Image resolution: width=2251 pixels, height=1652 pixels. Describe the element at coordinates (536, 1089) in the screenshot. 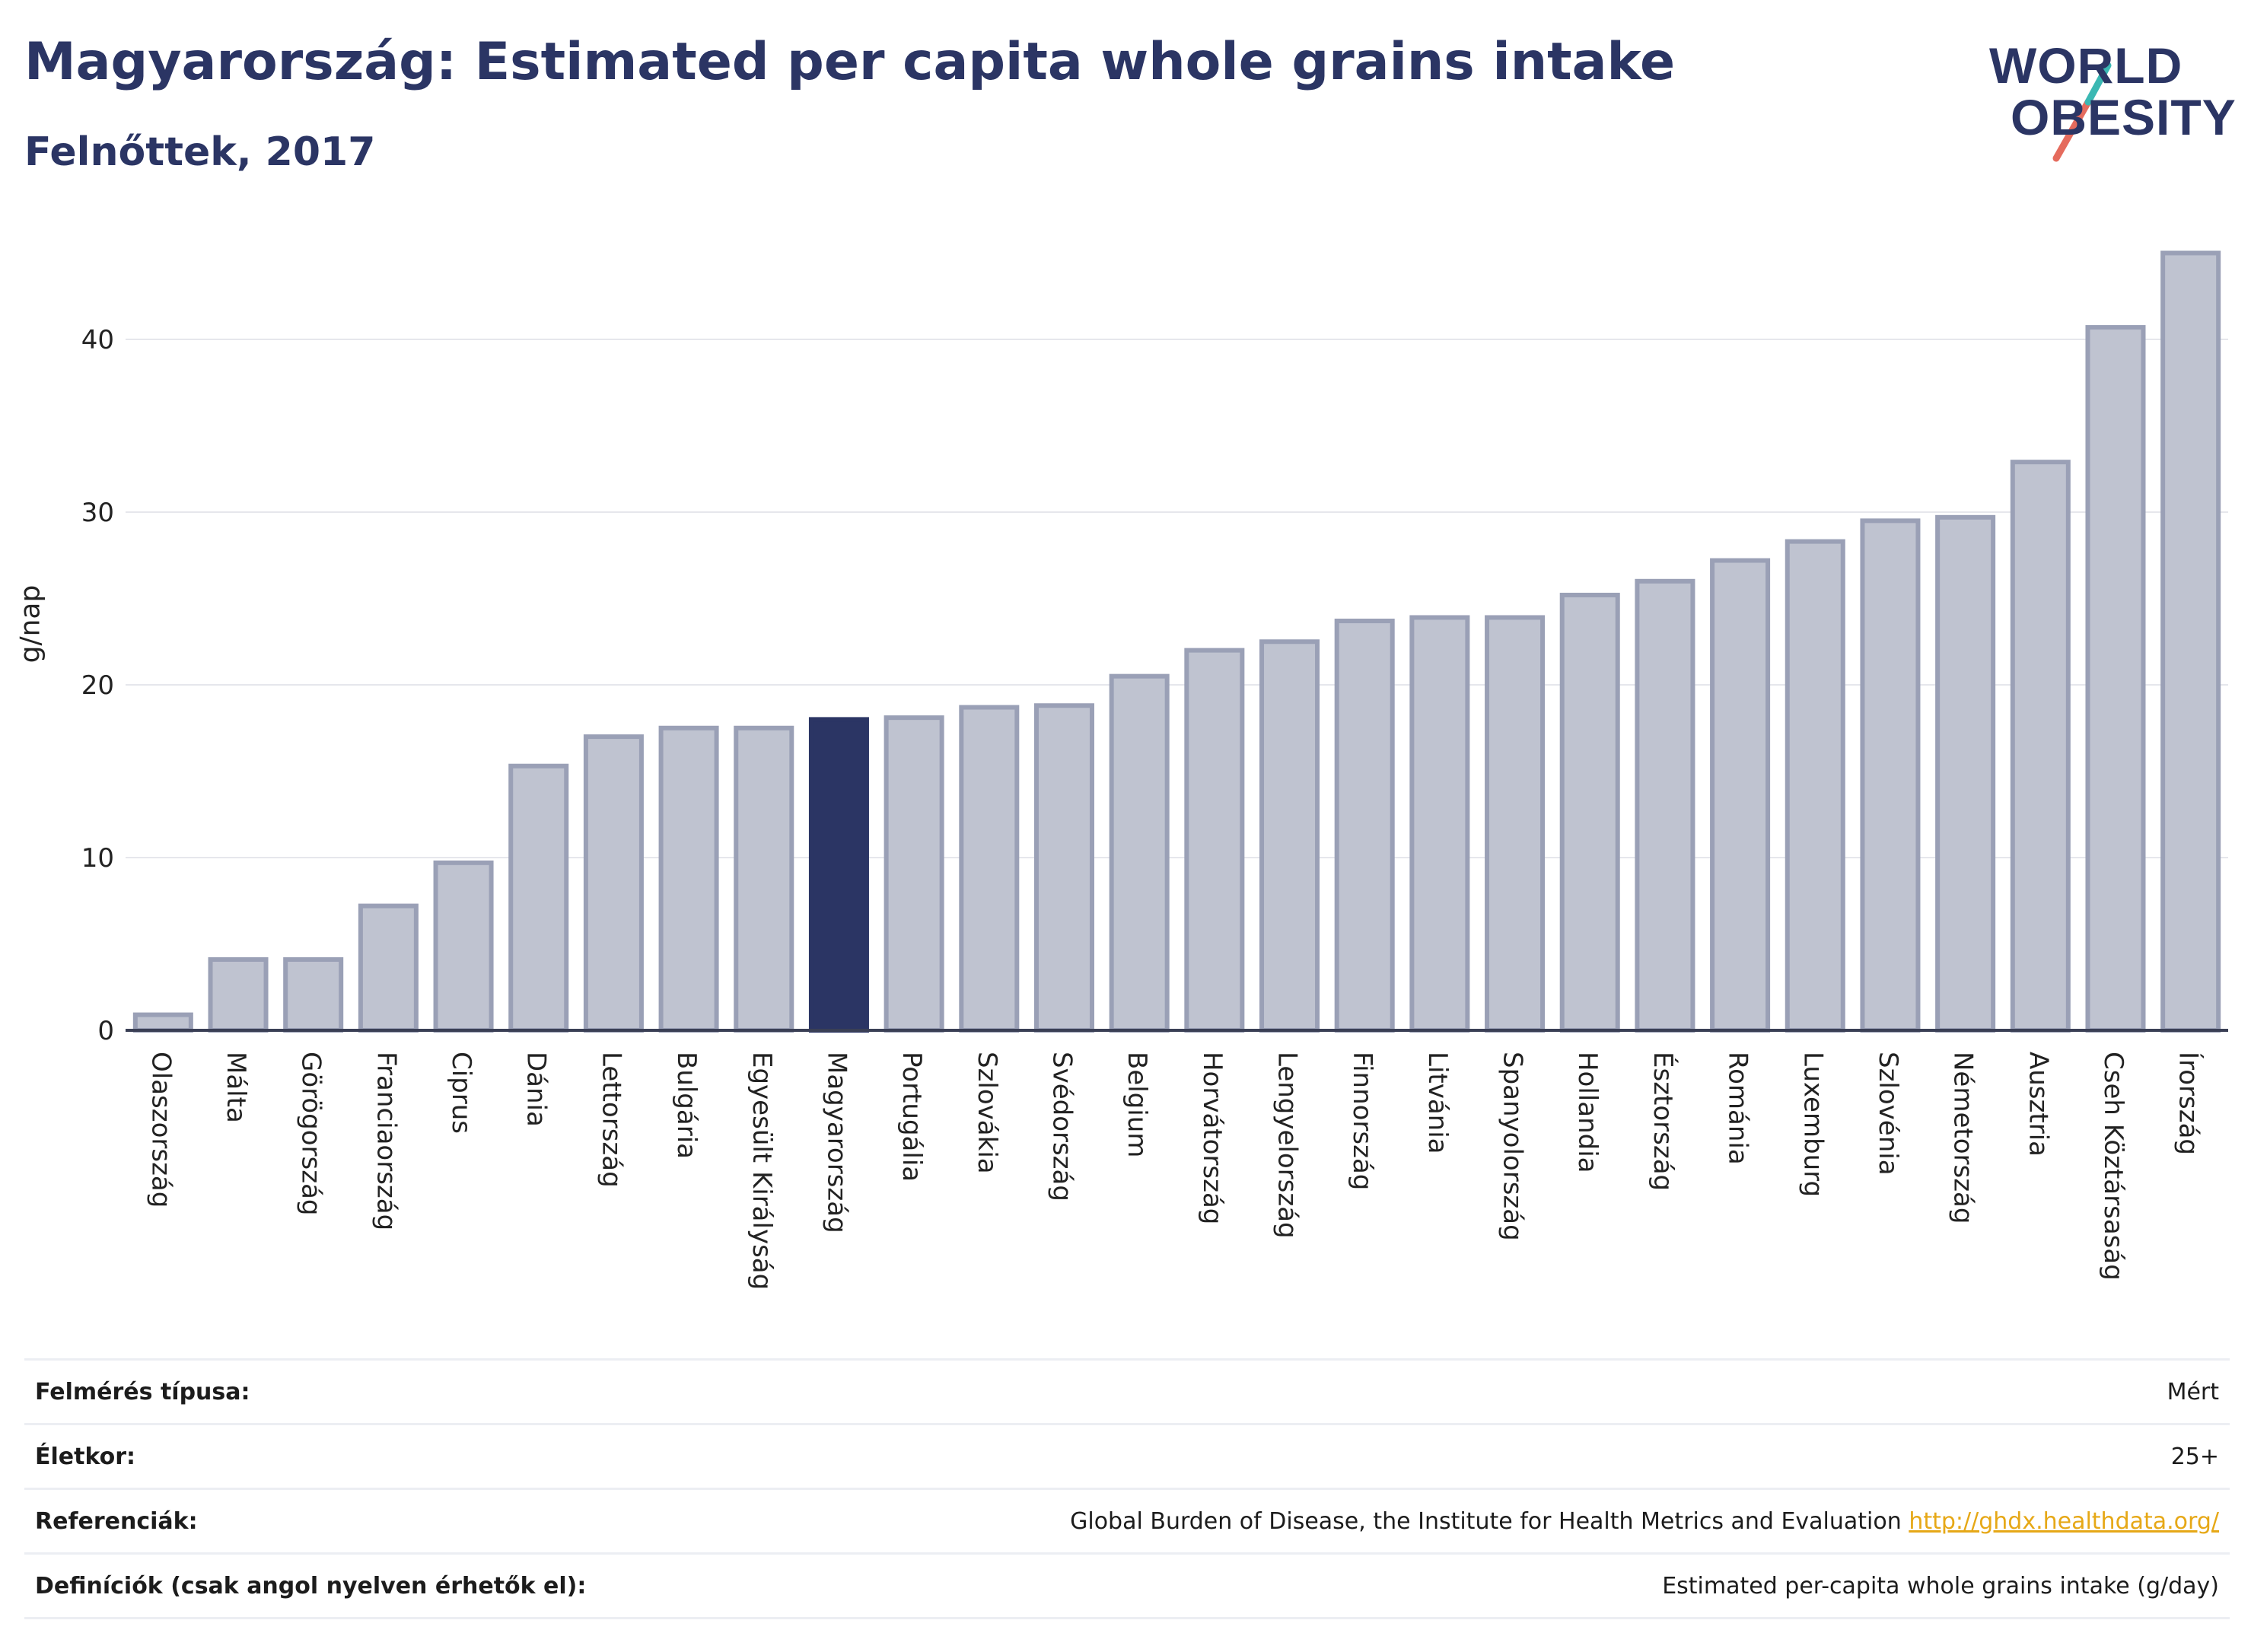

I see `x-tick-label: Dánia` at that location.